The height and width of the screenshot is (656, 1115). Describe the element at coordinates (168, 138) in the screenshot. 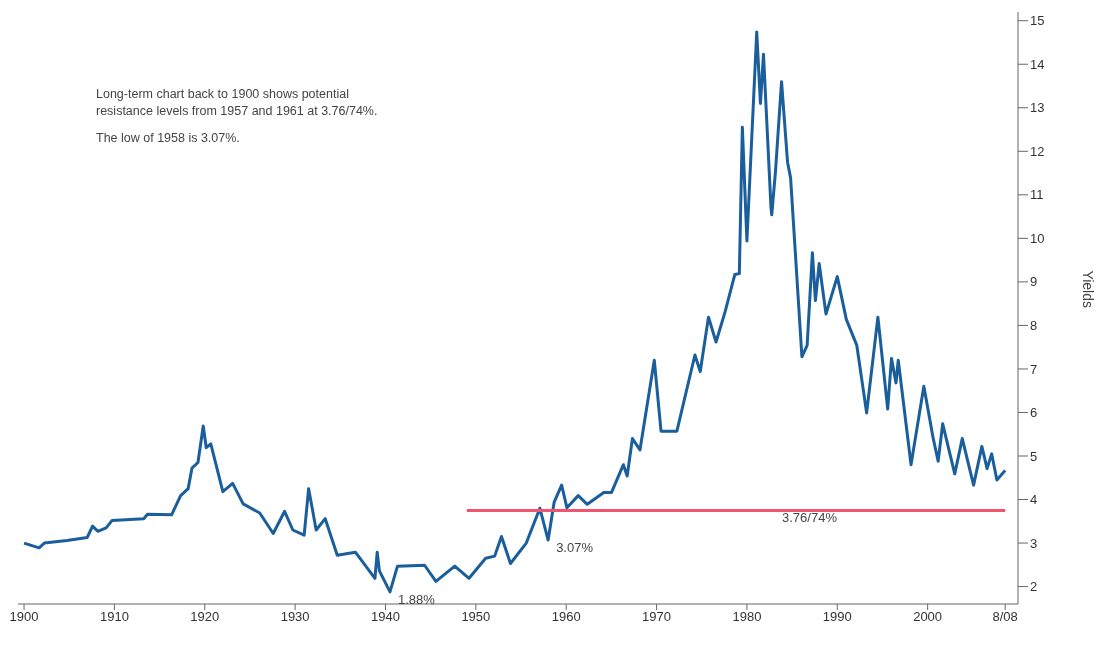

I see `annotation: The low of 1958 is 3.07%.` at that location.